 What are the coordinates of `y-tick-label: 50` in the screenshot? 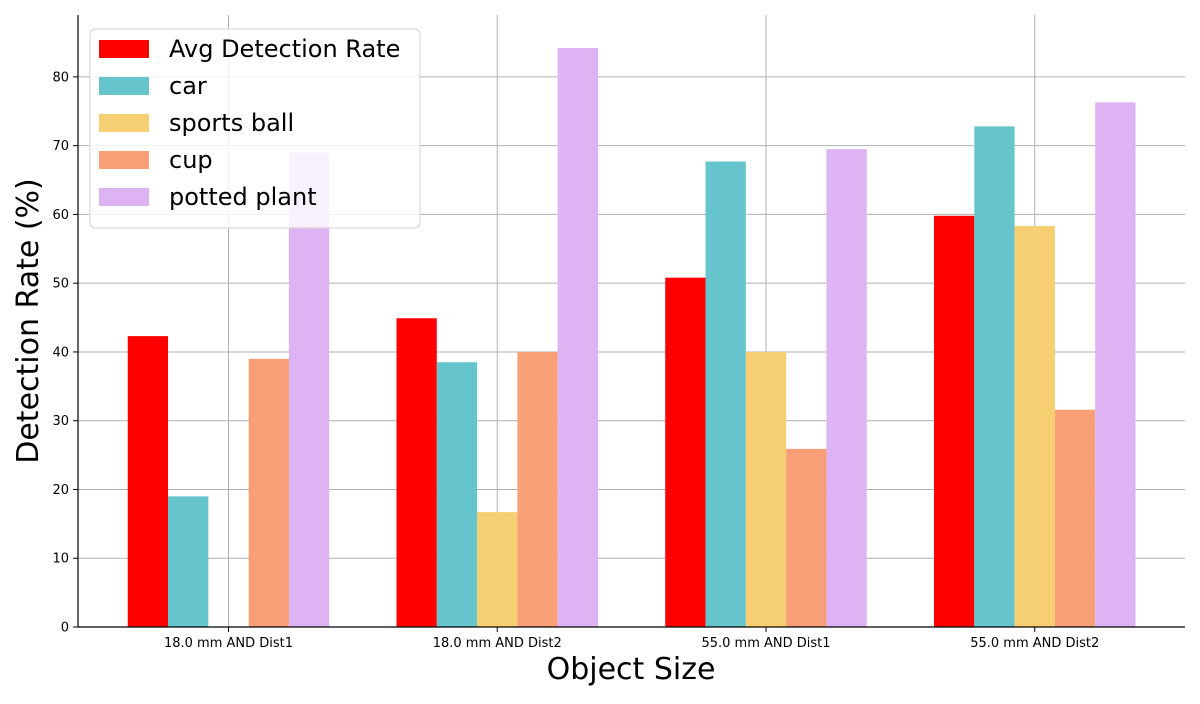 It's located at (60, 284).